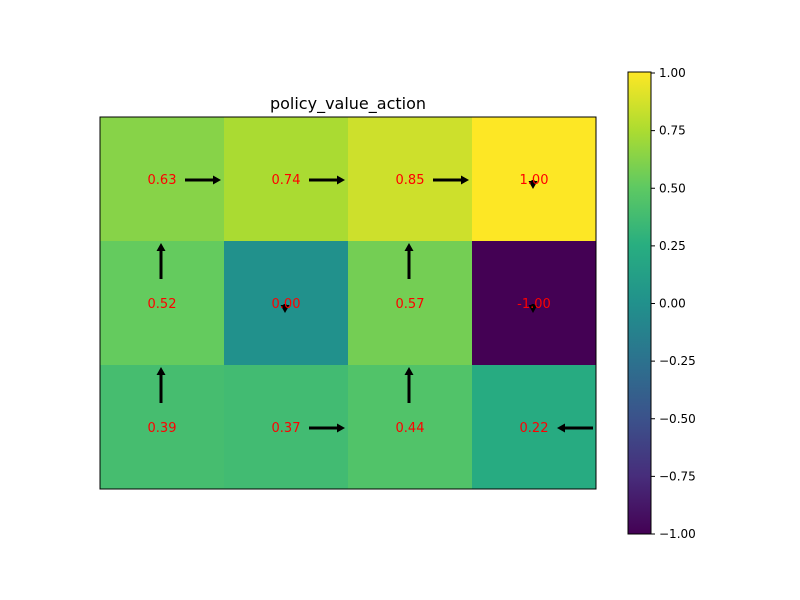 The image size is (800, 600). Describe the element at coordinates (677, 476) in the screenshot. I see `colorbar-tick-label: −0.75` at that location.